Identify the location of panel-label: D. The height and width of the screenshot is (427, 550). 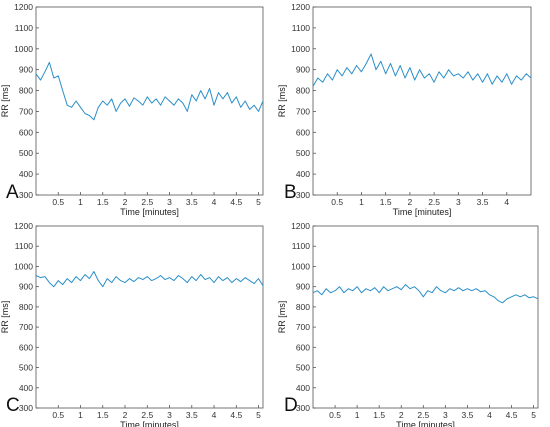
(291, 405).